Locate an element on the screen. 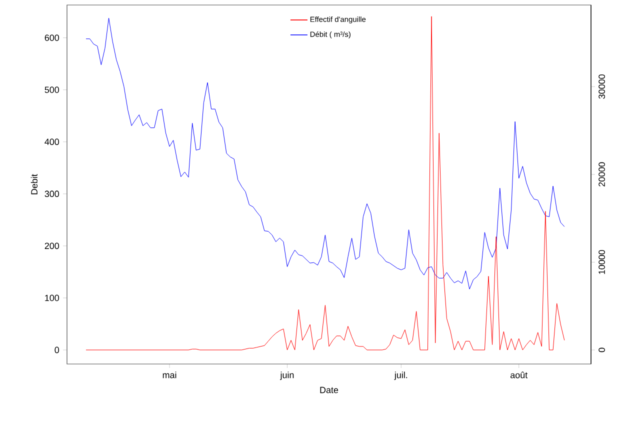 This screenshot has width=618, height=423. y2-tick-label: 20000 is located at coordinates (601, 174).